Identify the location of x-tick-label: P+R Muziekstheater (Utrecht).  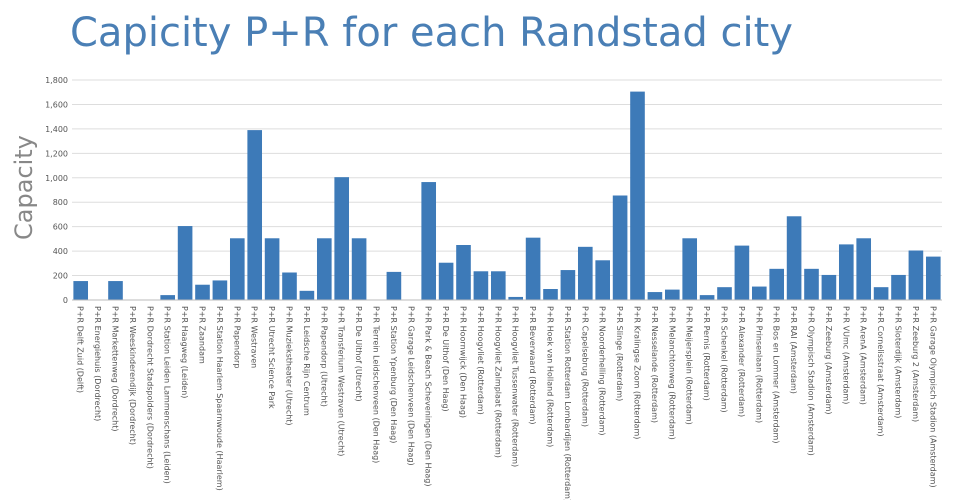
(289, 366).